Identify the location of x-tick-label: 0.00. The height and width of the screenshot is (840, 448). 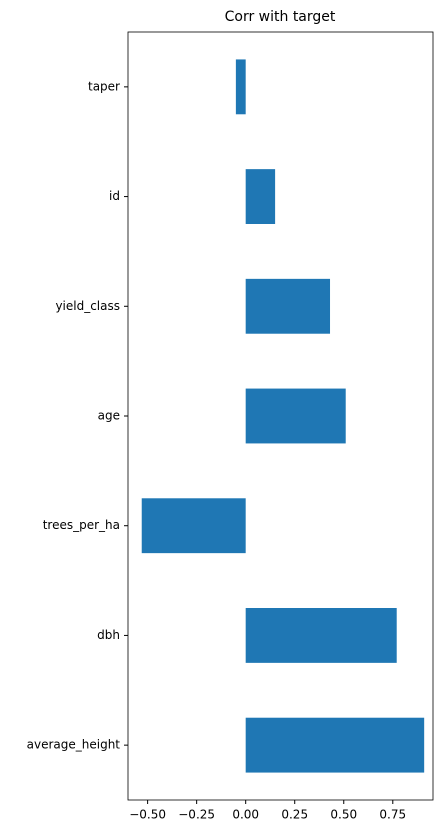
(245, 815).